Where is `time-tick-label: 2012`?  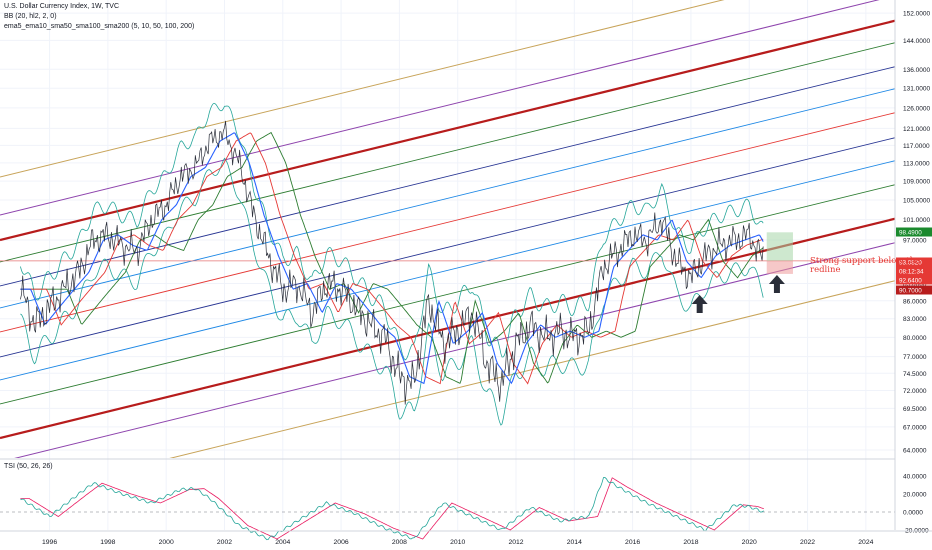 time-tick-label: 2012 is located at coordinates (515, 542).